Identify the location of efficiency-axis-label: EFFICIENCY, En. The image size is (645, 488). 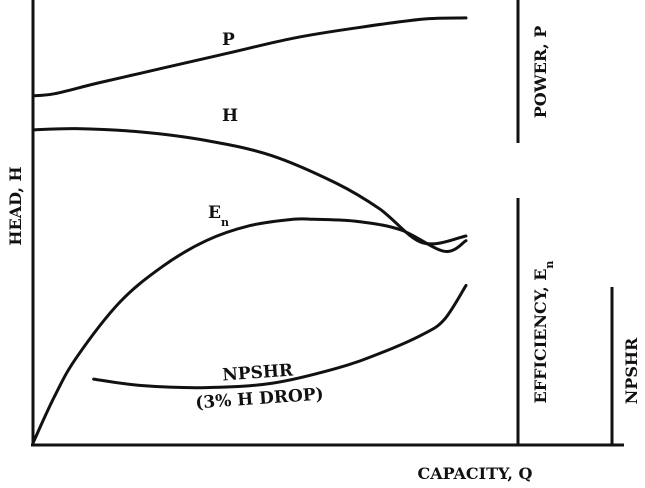
(543, 332).